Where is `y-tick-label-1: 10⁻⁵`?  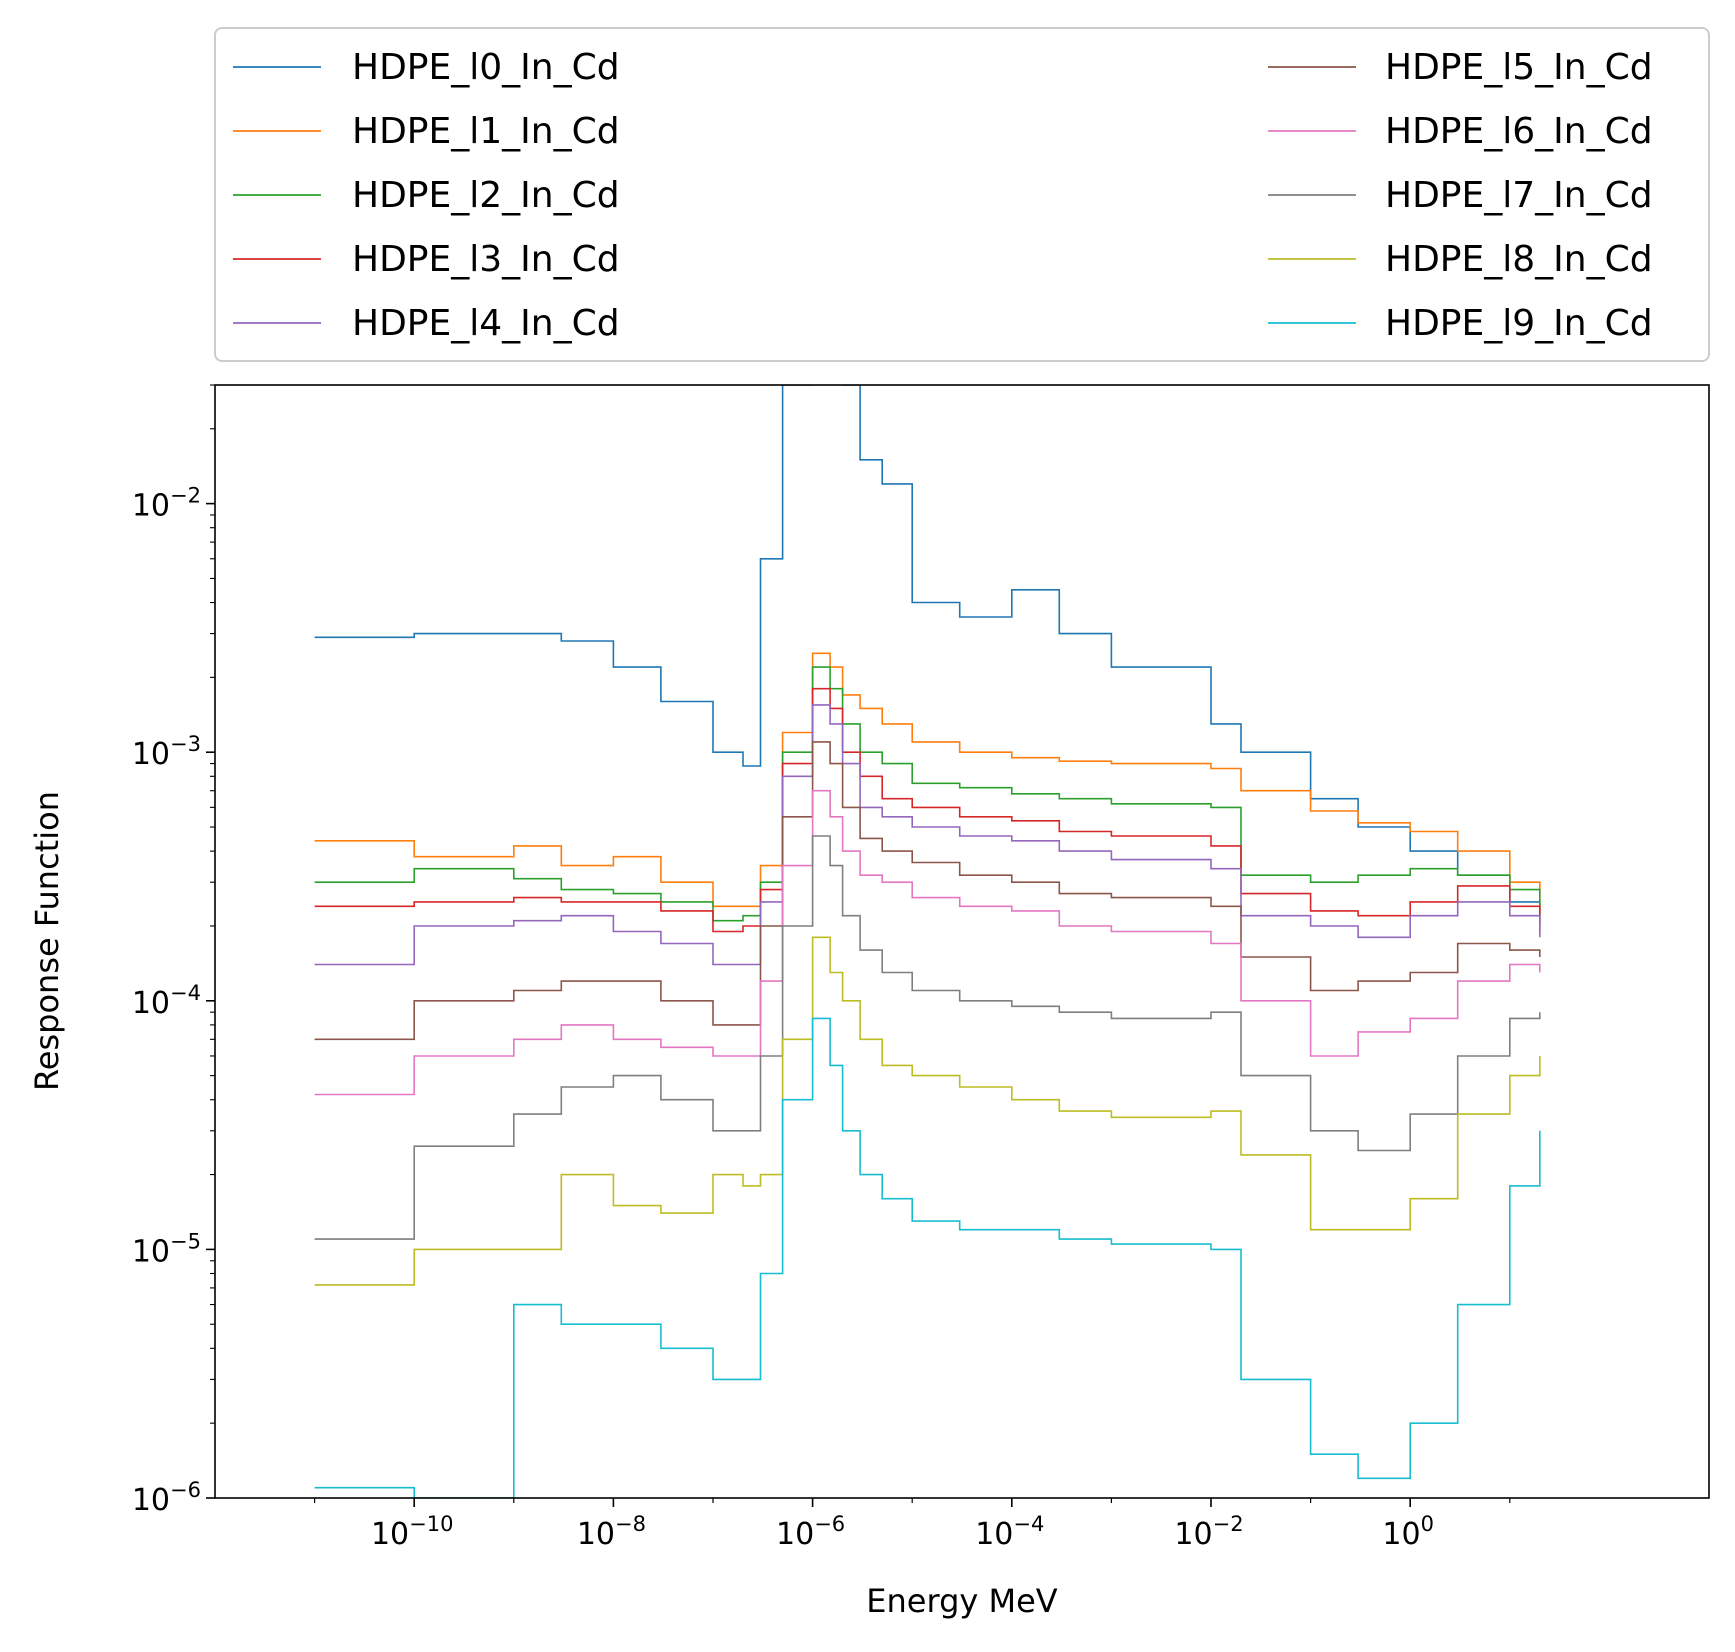 y-tick-label-1: 10⁻⁵ is located at coordinates (166, 1249).